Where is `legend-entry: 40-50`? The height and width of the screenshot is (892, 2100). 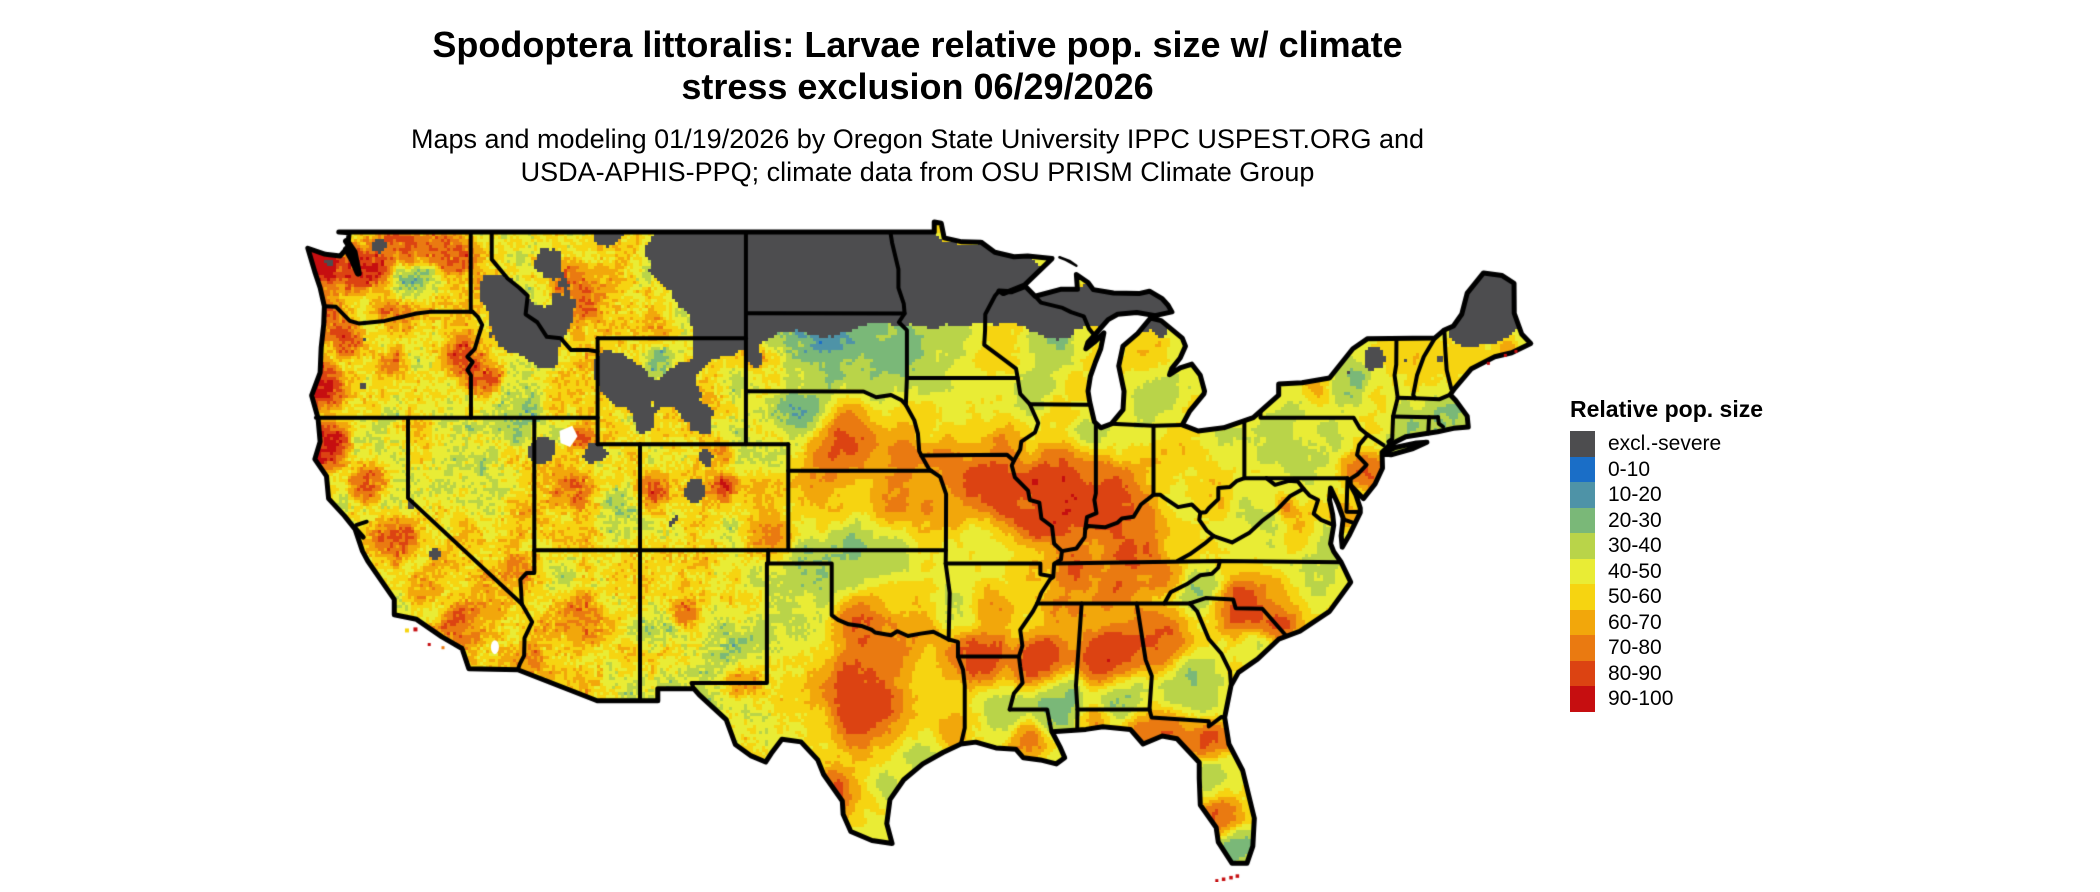 legend-entry: 40-50 is located at coordinates (1666, 571).